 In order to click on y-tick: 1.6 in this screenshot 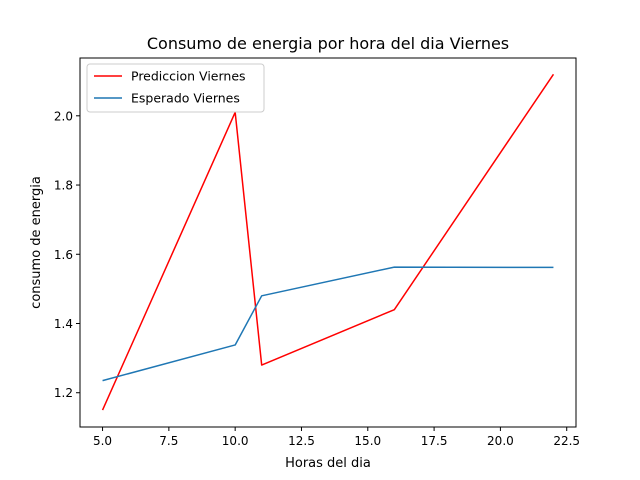, I will do `click(67, 255)`.